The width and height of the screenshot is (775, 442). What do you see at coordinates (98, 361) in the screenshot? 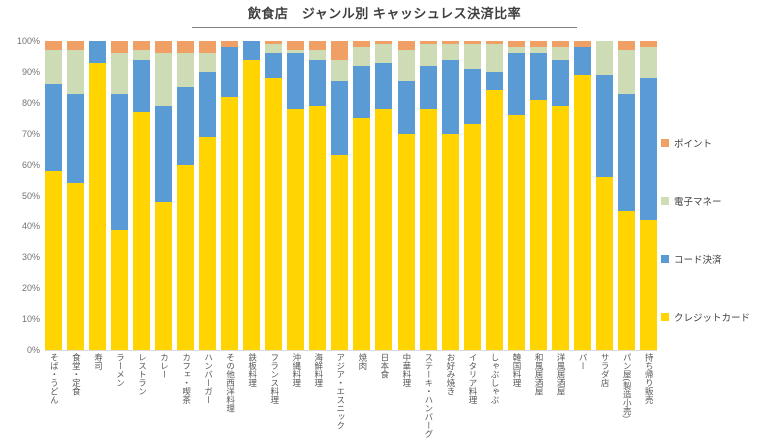
I see `x-label-寿司: 寿司` at bounding box center [98, 361].